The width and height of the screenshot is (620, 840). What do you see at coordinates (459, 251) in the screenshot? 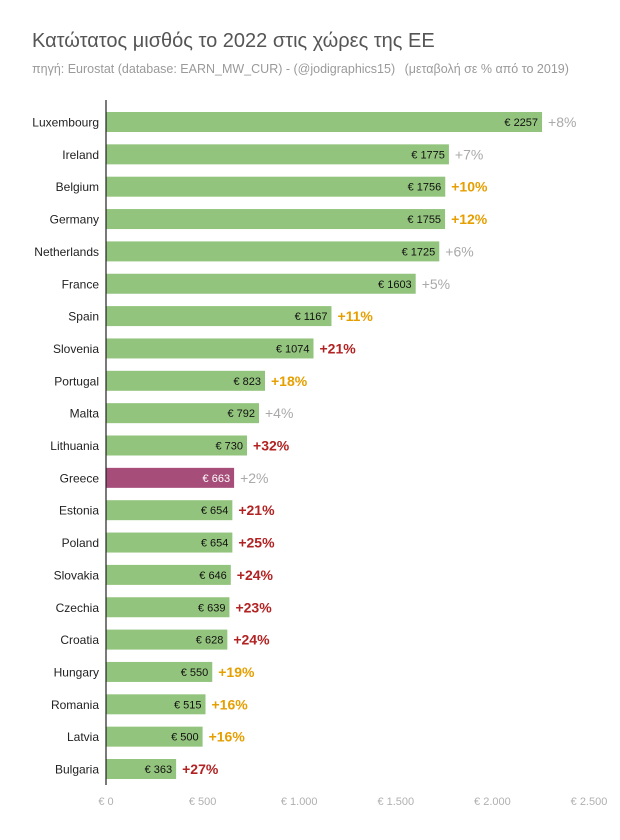
I see `change-label: +6%` at bounding box center [459, 251].